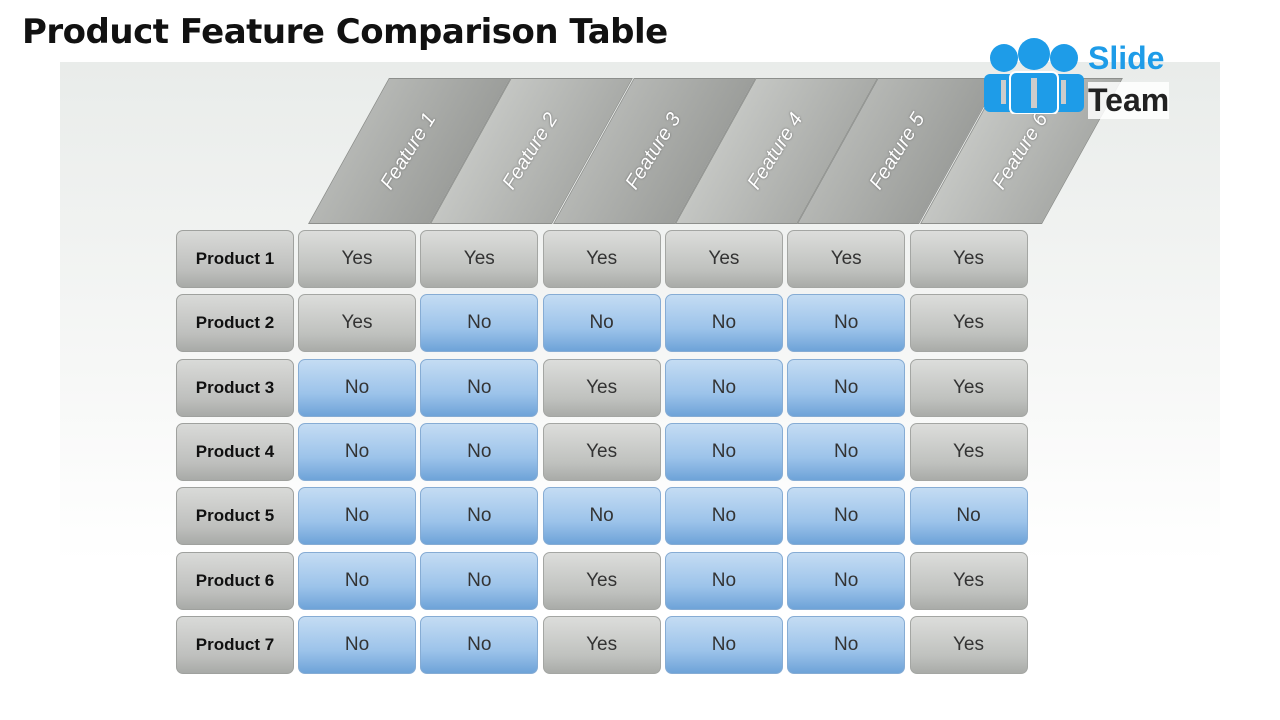 This screenshot has width=1280, height=720. Describe the element at coordinates (235, 516) in the screenshot. I see `product-label: Product 5` at that location.